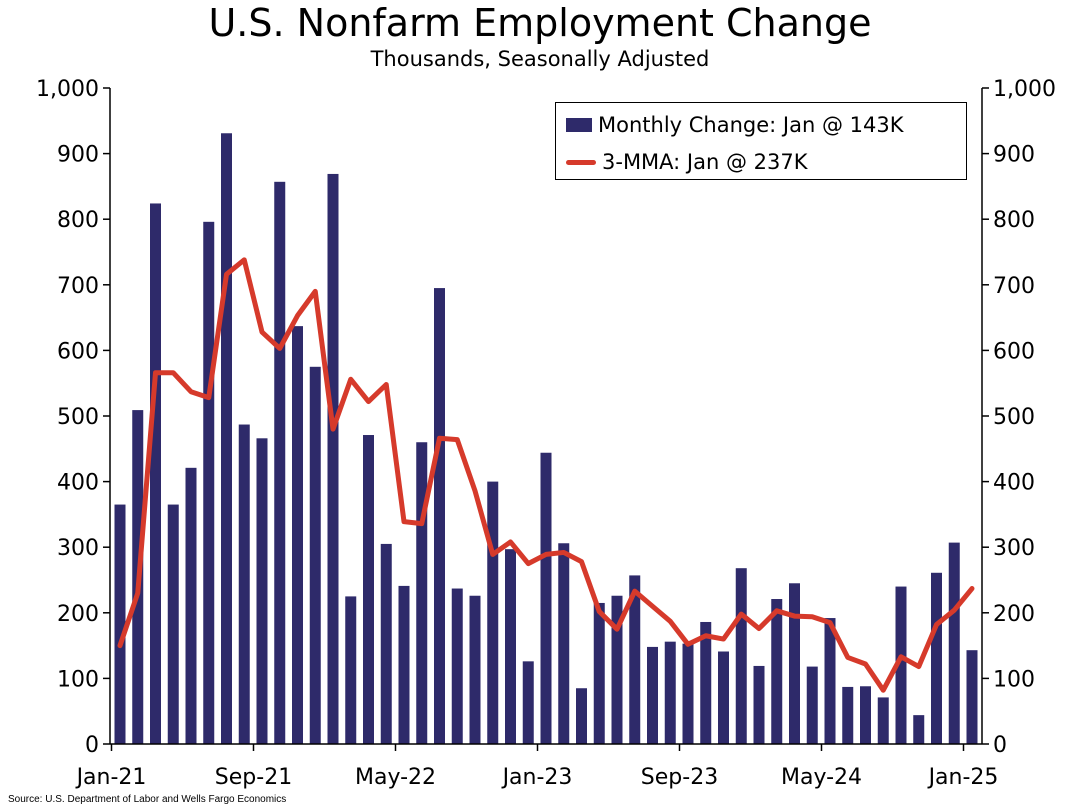 This screenshot has height=811, width=1080. What do you see at coordinates (1014, 614) in the screenshot?
I see `y-tick-label-right: 200` at bounding box center [1014, 614].